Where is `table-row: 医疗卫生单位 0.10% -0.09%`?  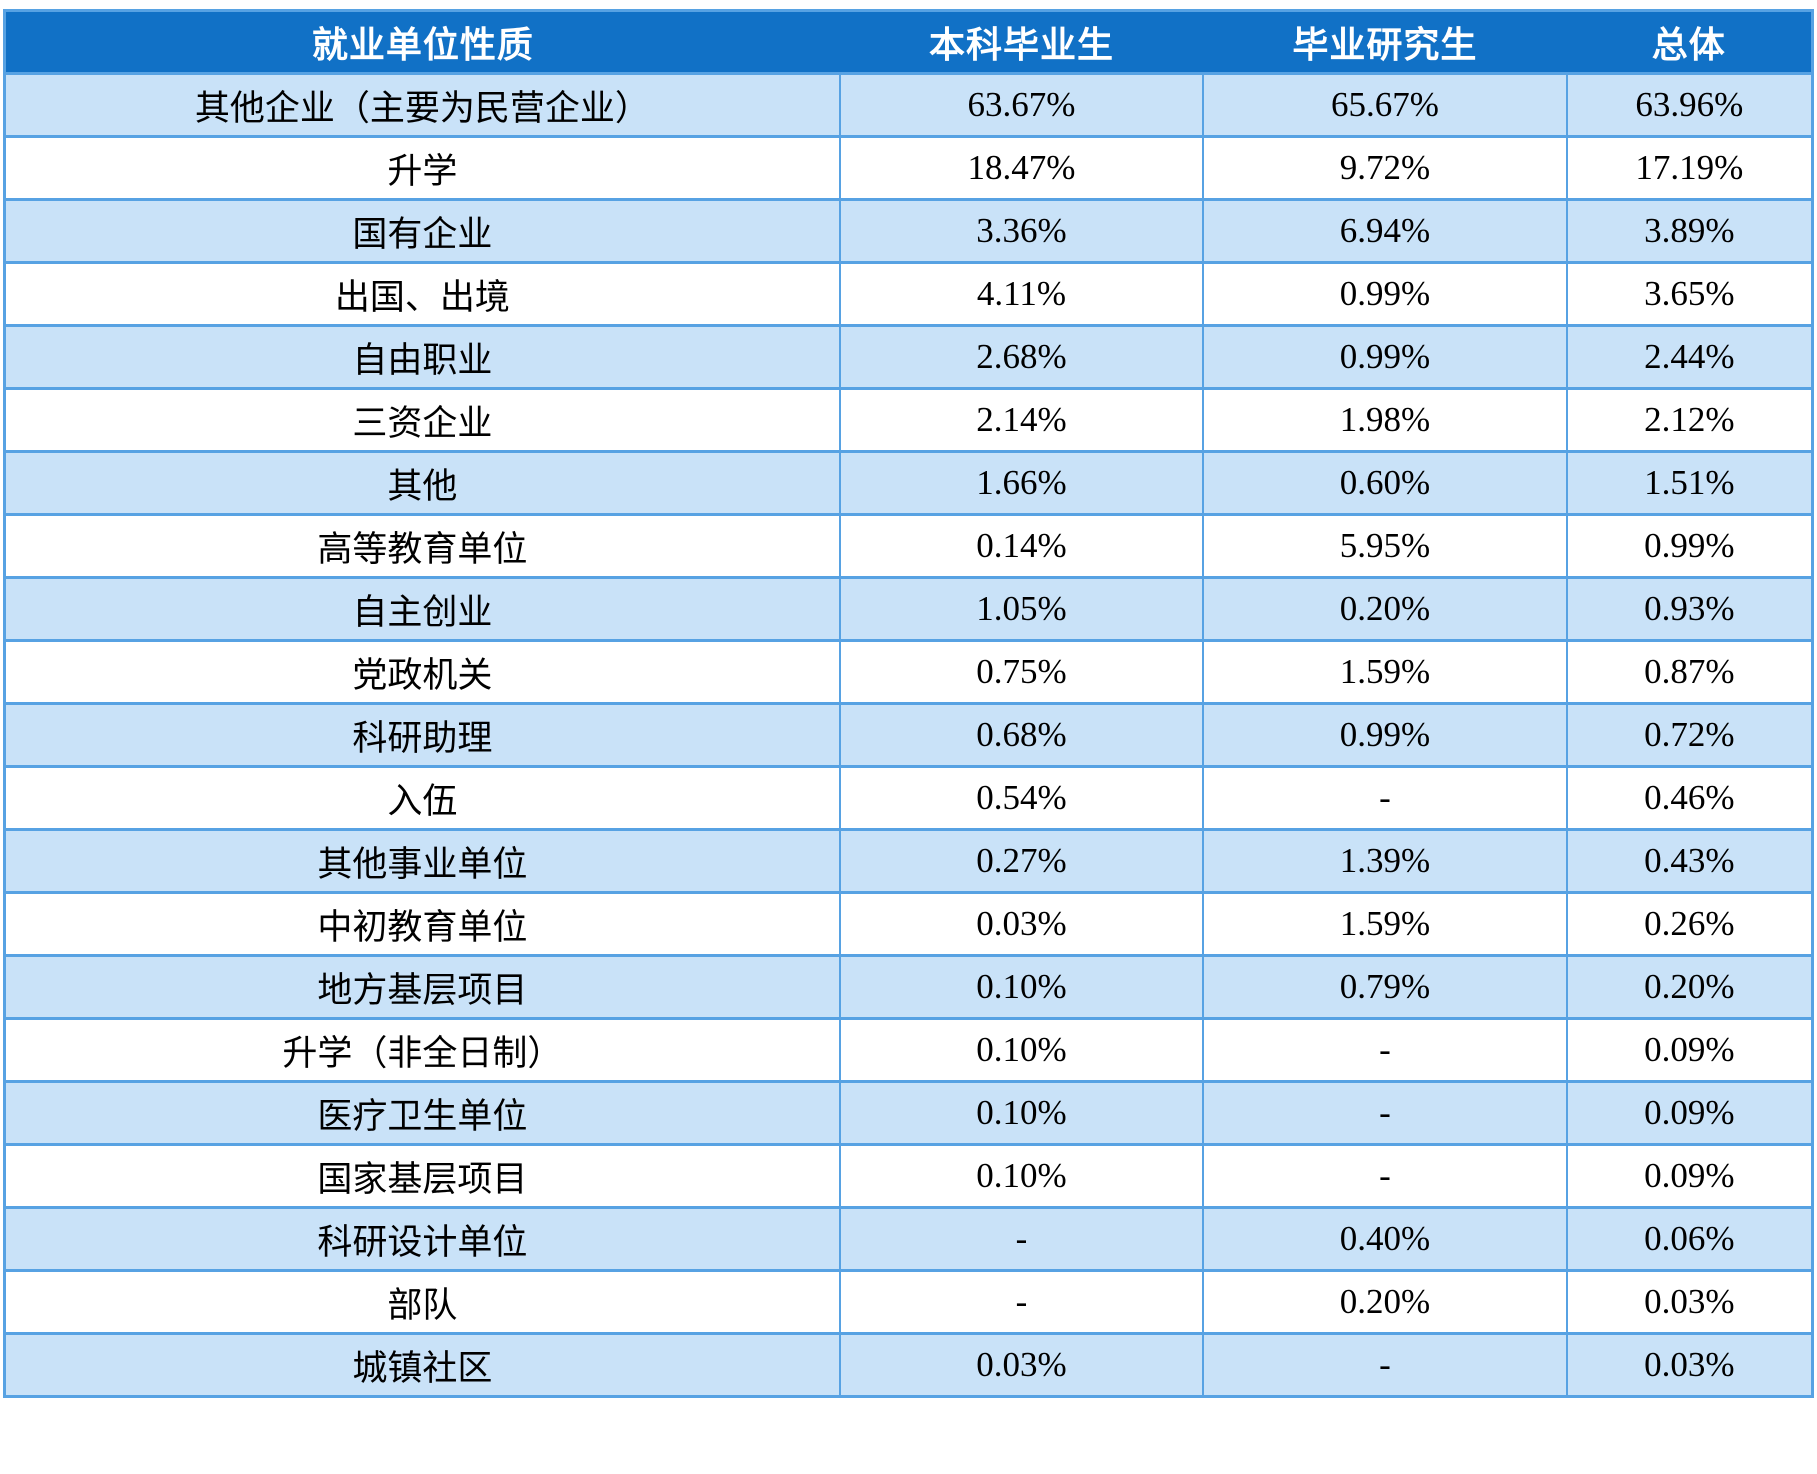
table-row: 医疗卫生单位 0.10% -0.09% is located at coordinates (908, 1113).